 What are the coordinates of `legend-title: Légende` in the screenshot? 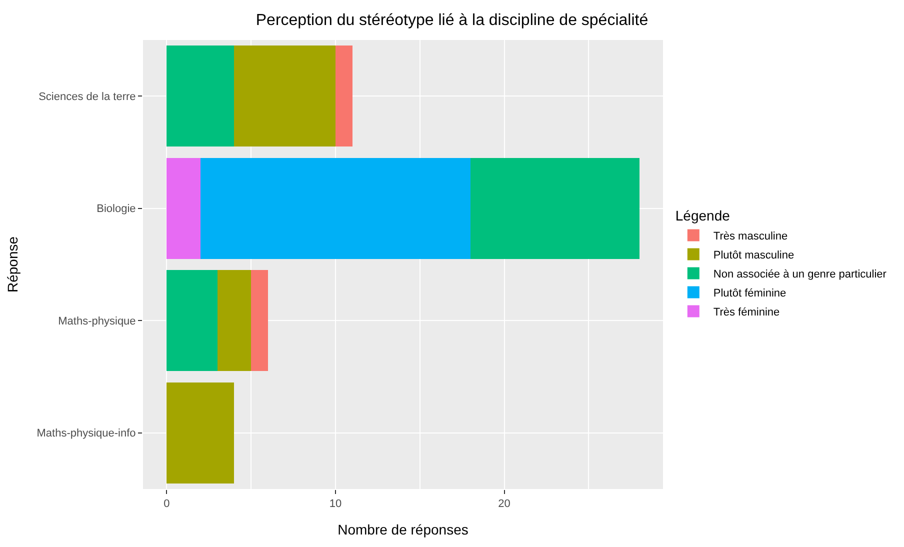 It's located at (702, 216).